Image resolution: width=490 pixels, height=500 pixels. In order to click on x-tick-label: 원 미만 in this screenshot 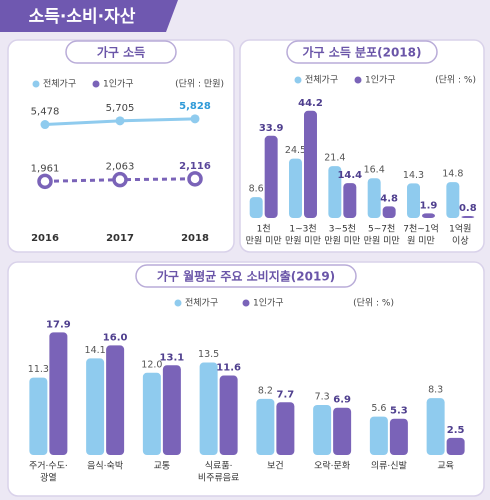, I will do `click(421, 241)`.